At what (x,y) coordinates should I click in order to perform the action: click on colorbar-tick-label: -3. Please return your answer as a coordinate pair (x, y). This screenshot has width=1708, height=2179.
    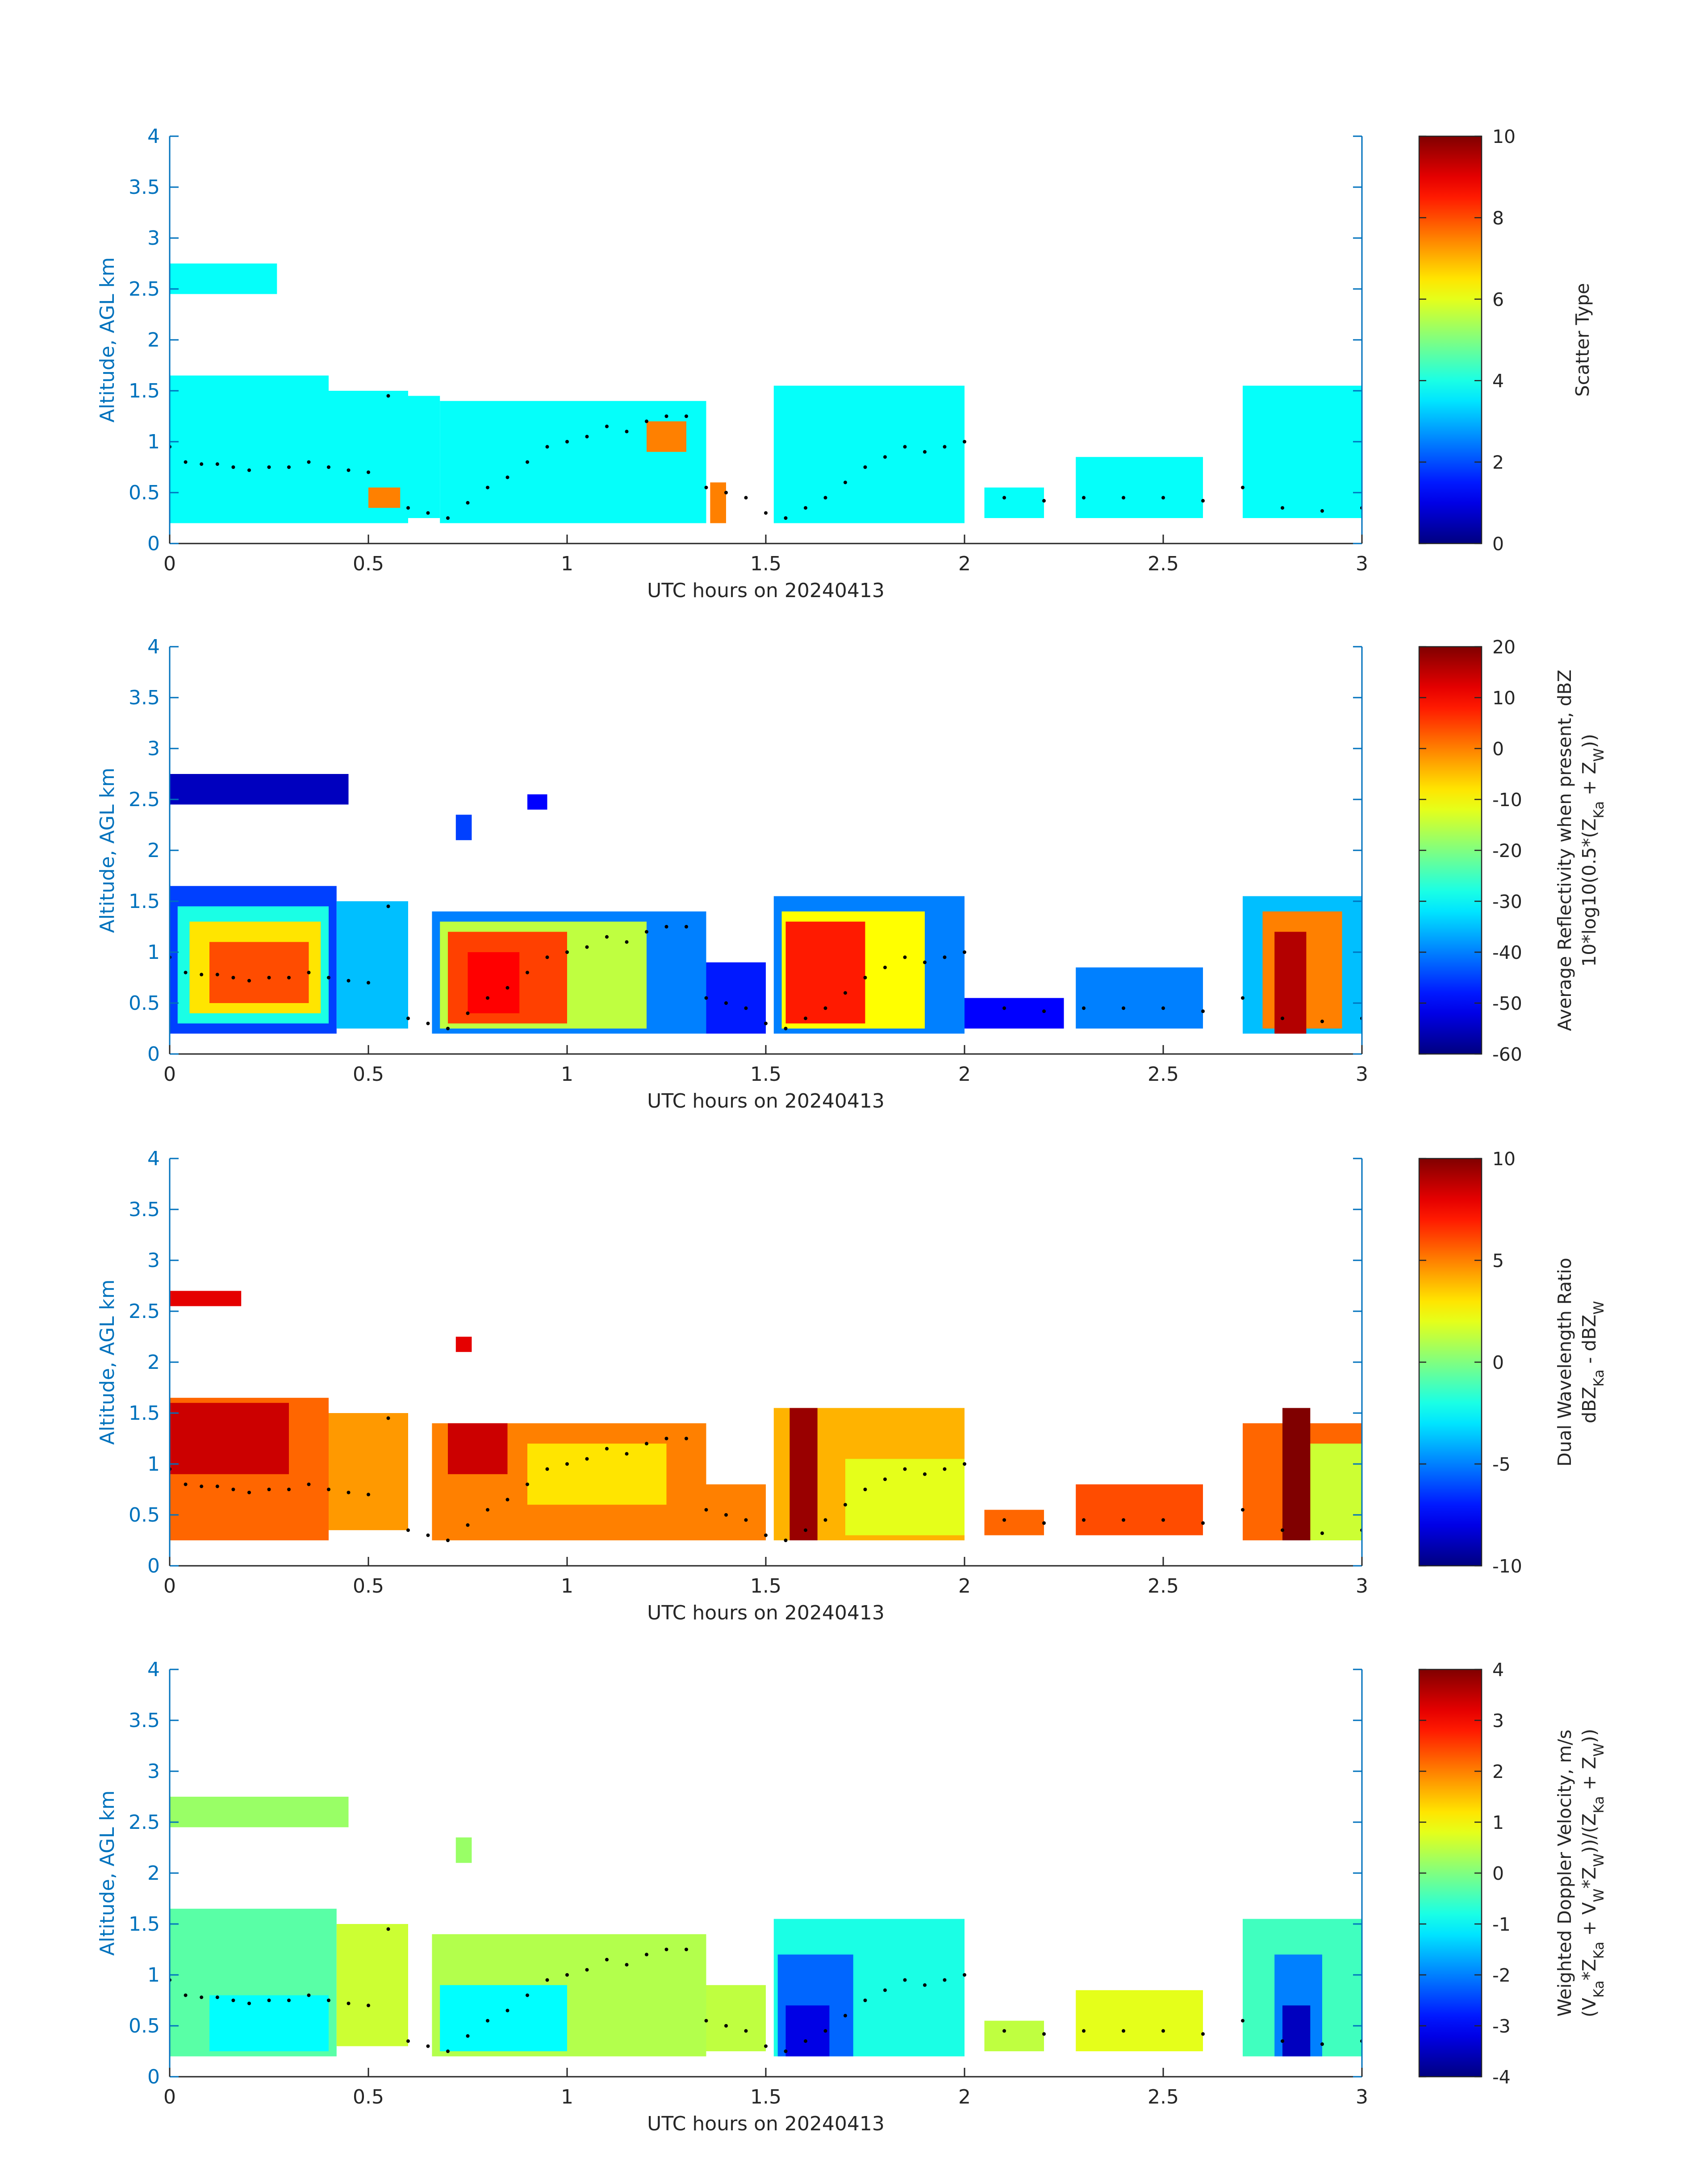
    Looking at the image, I should click on (1501, 2027).